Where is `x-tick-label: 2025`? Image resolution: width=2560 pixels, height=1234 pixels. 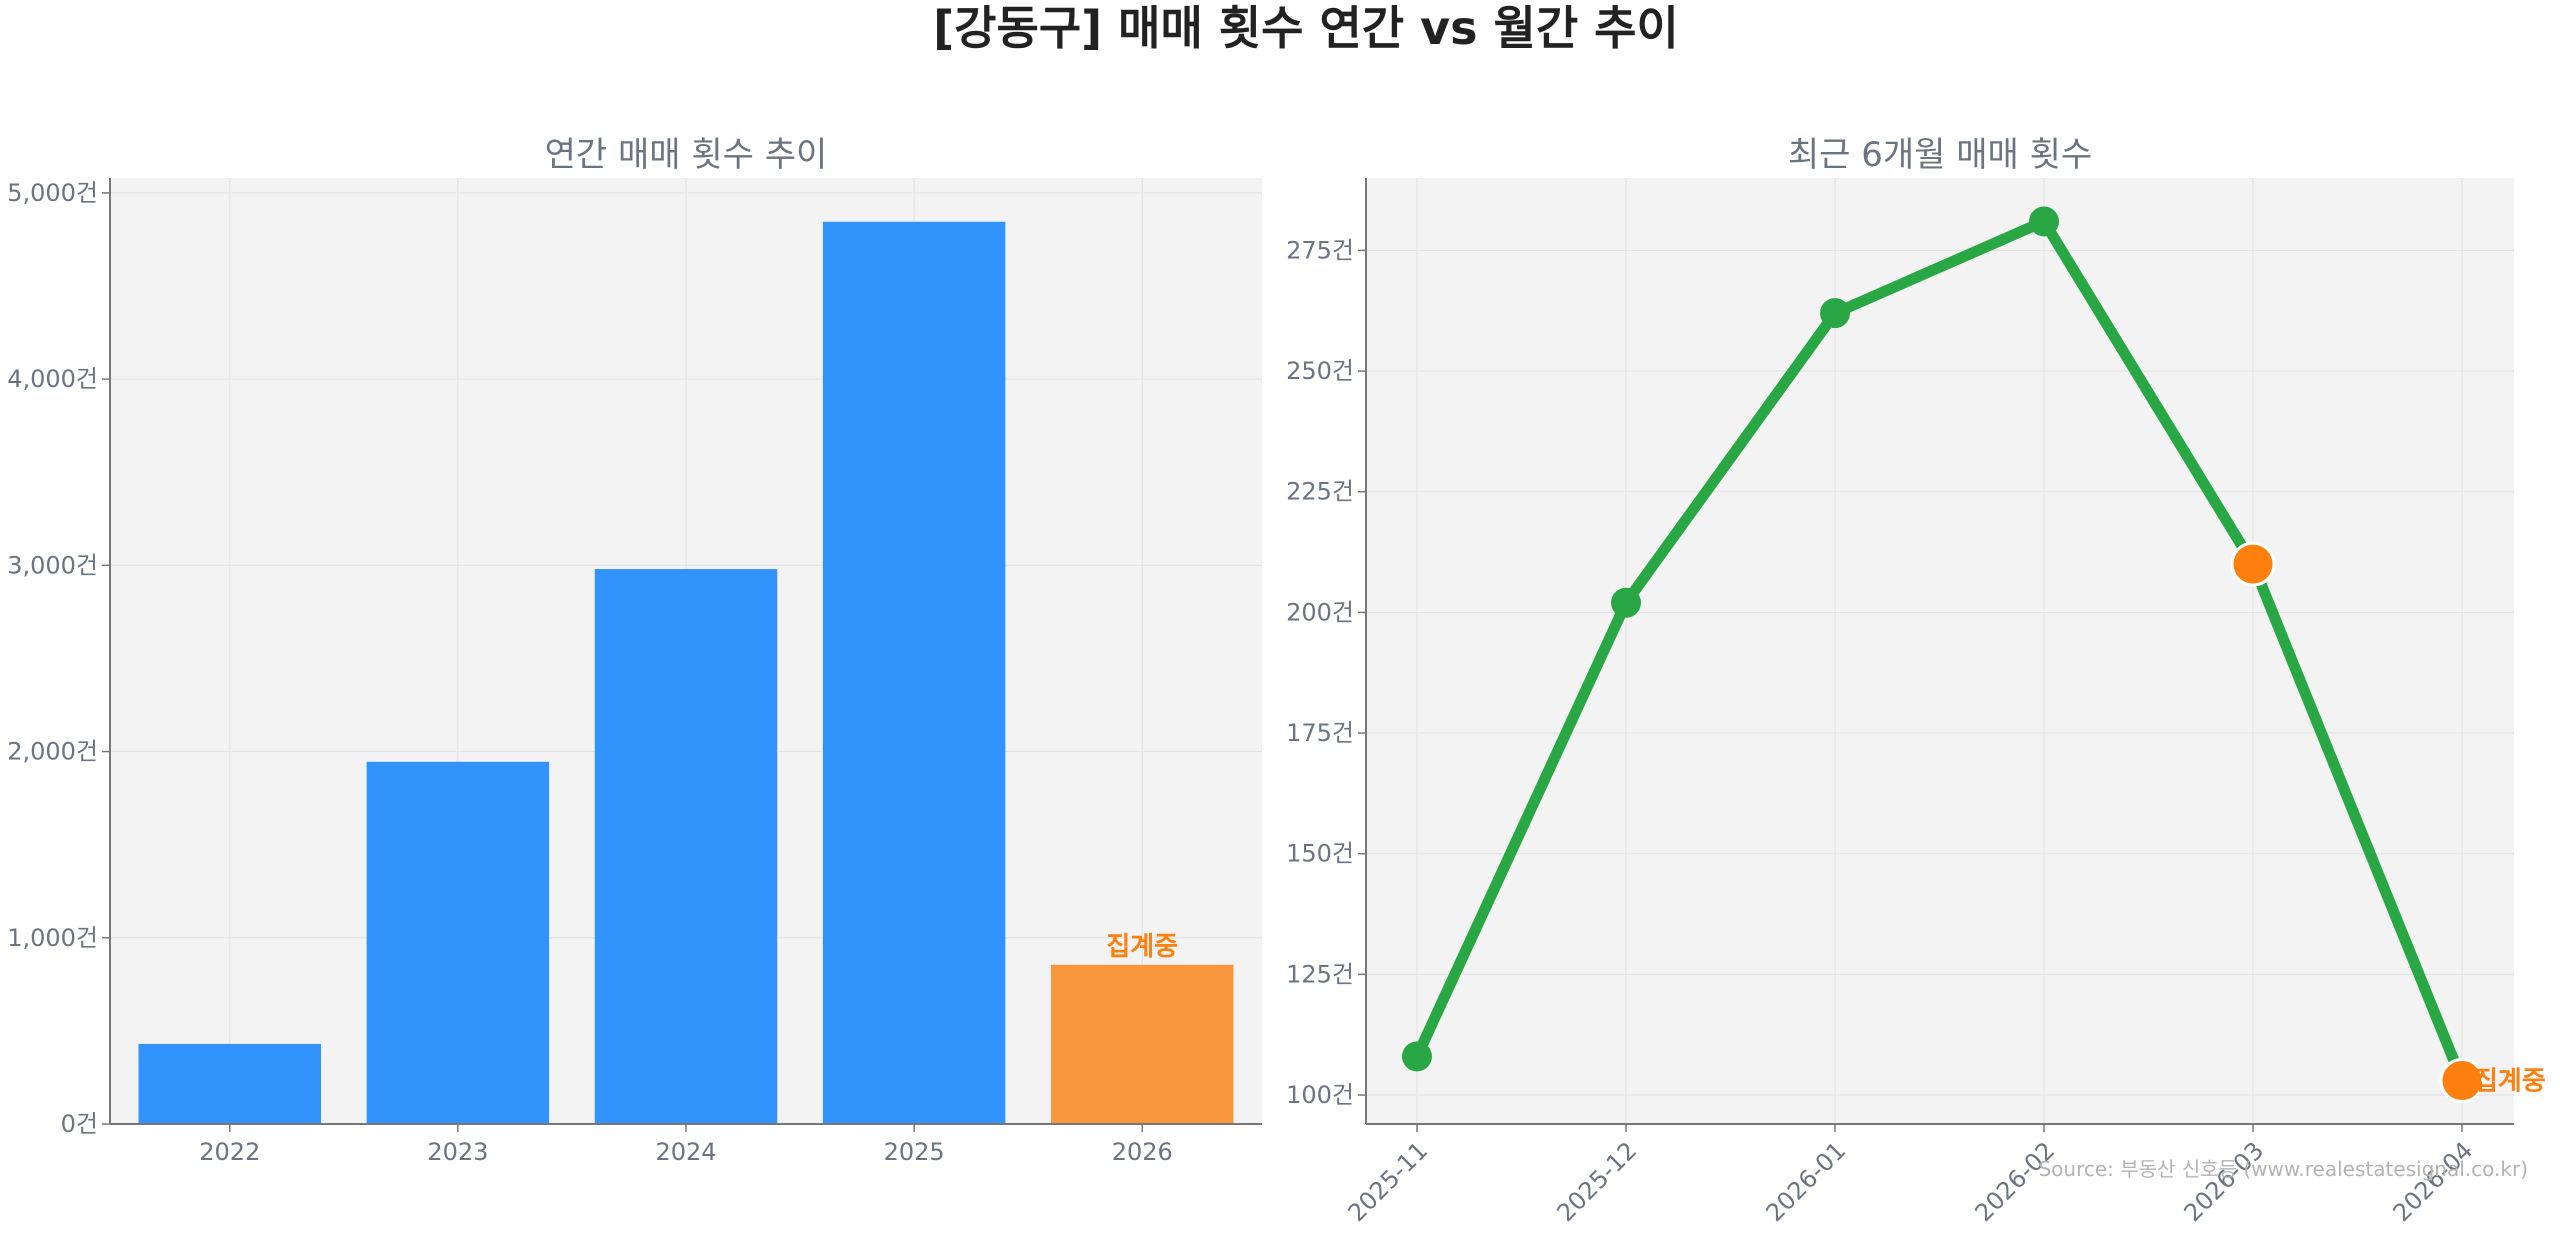 x-tick-label: 2025 is located at coordinates (914, 1152).